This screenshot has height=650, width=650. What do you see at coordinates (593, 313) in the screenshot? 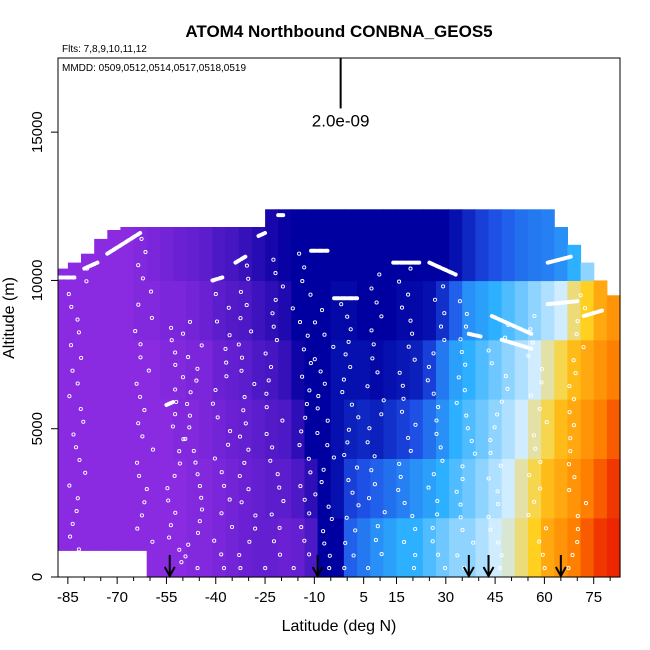
I see `flight-leg` at bounding box center [593, 313].